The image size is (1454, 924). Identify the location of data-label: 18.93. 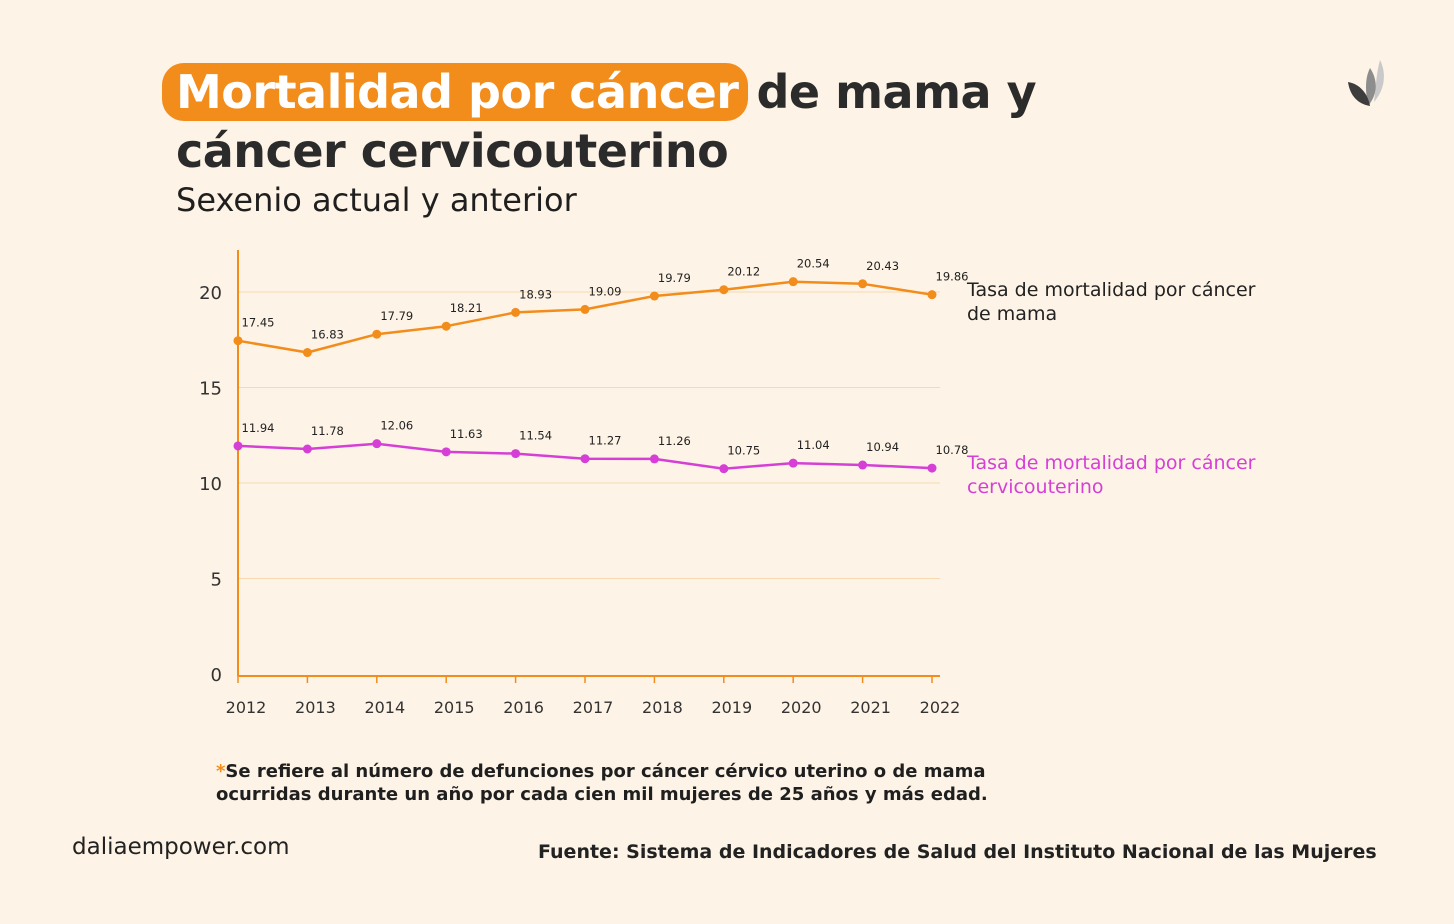
(535, 294).